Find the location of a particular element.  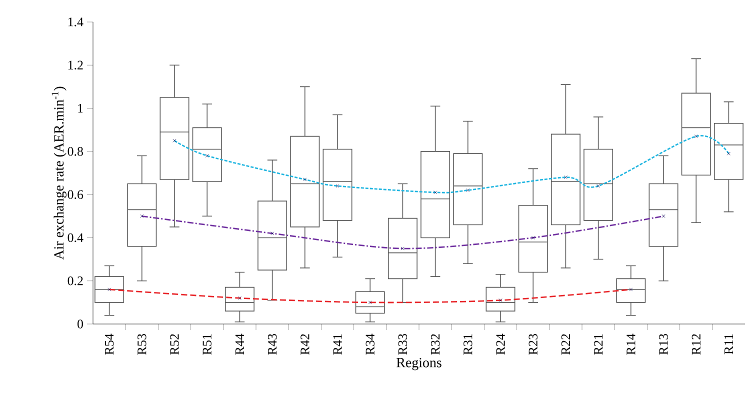

x-axis-title: Regions is located at coordinates (419, 364).